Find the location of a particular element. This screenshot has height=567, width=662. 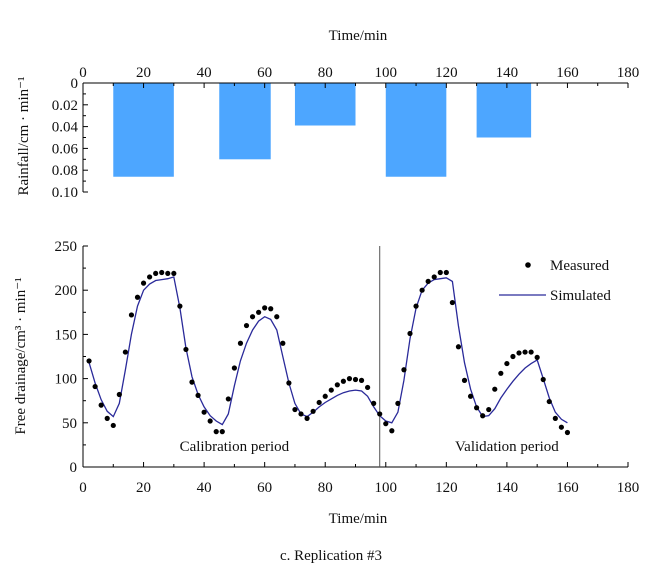

rainfall-y-tick-labels: 0 0.02 0.04 0.06 0.08 0.10 is located at coordinates (65, 138).